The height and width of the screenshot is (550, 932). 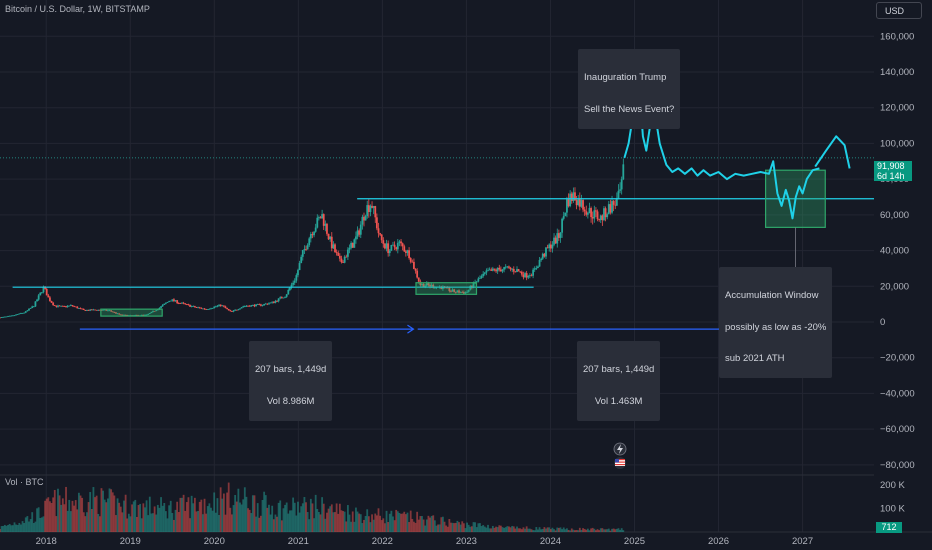 I want to click on symbol-title: Bitcoin / U.S. Dollar, 1W, BITSTAMP, so click(x=77, y=9).